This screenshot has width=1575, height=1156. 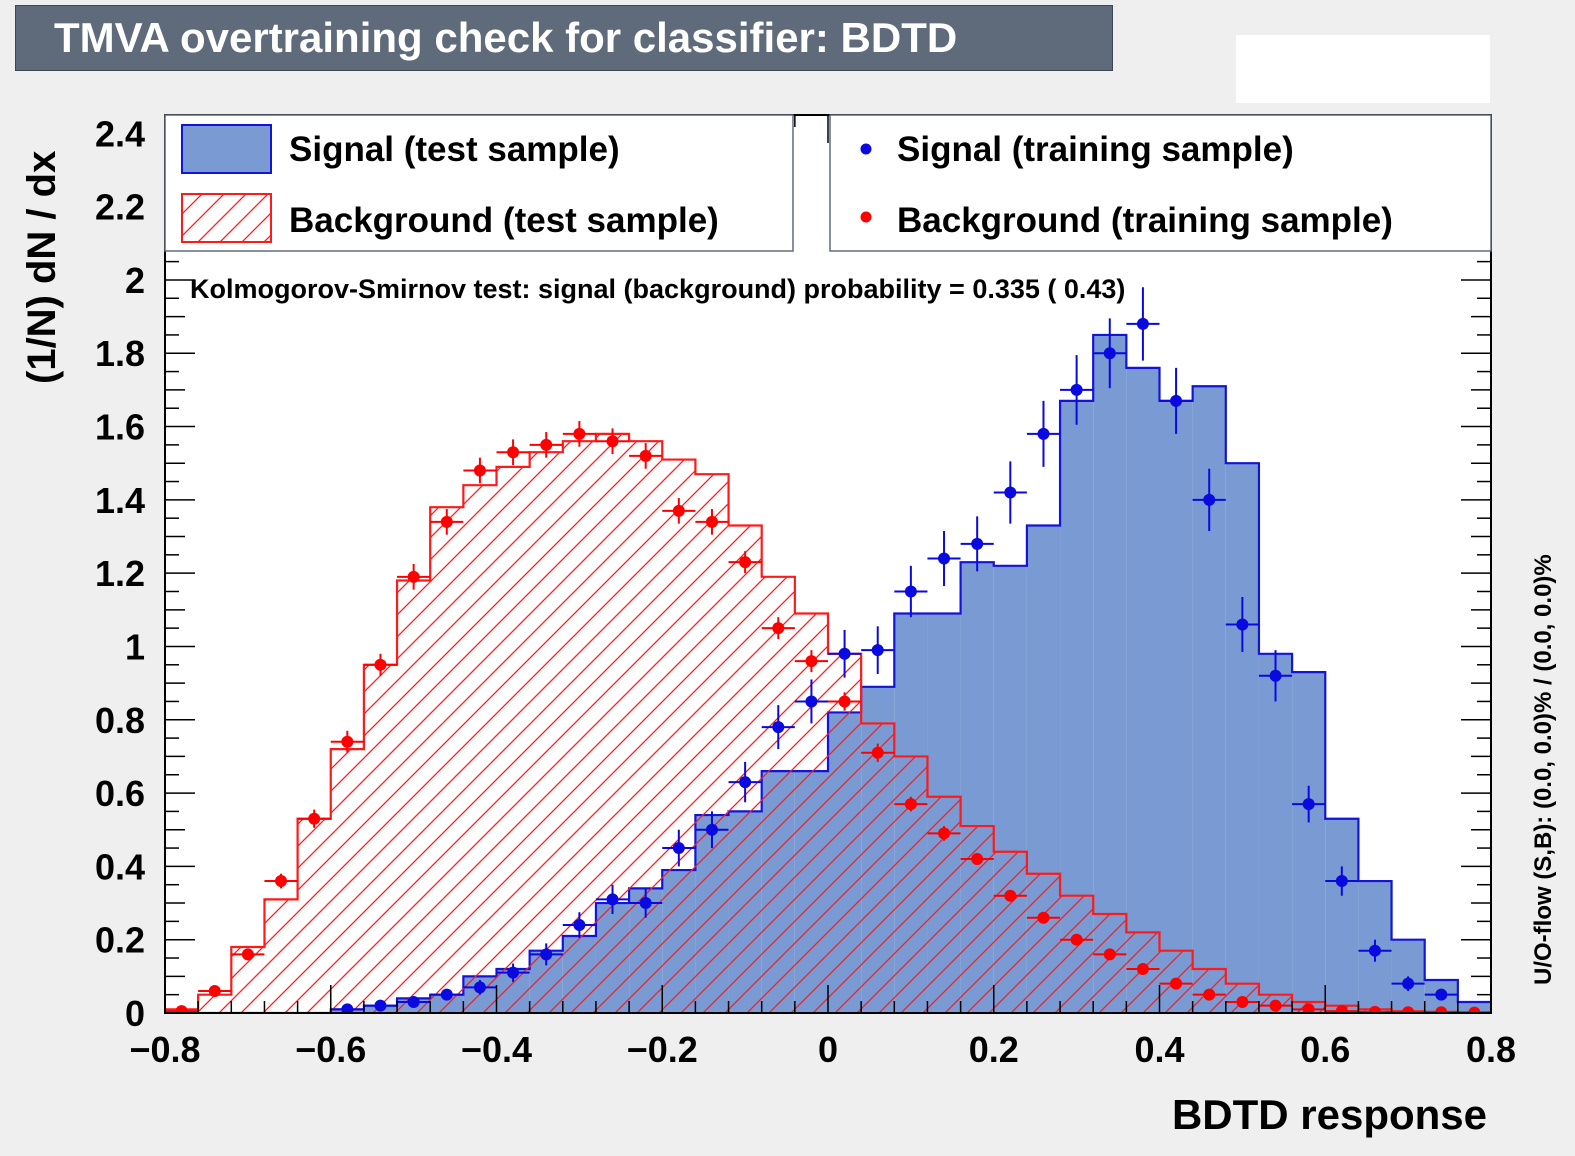 I want to click on y-tick-label: 0.8, so click(x=120, y=720).